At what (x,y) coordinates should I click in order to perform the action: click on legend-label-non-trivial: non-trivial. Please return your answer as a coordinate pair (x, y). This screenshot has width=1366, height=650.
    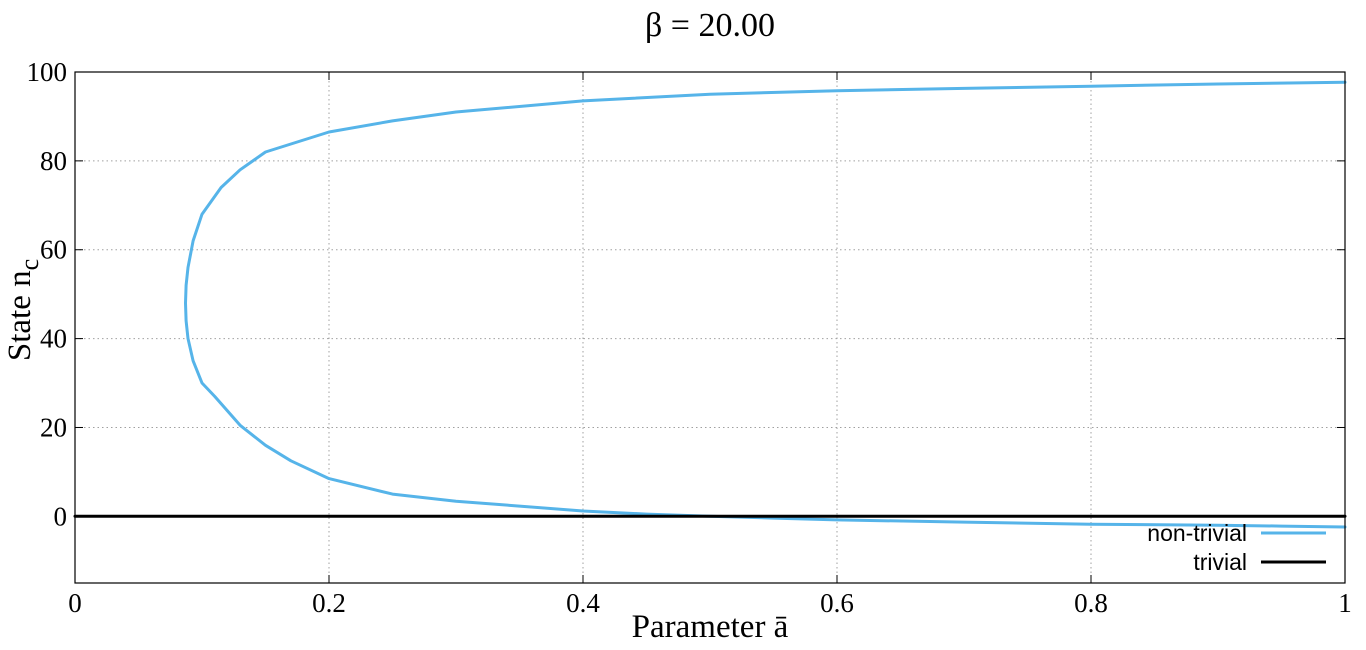
    Looking at the image, I should click on (1197, 533).